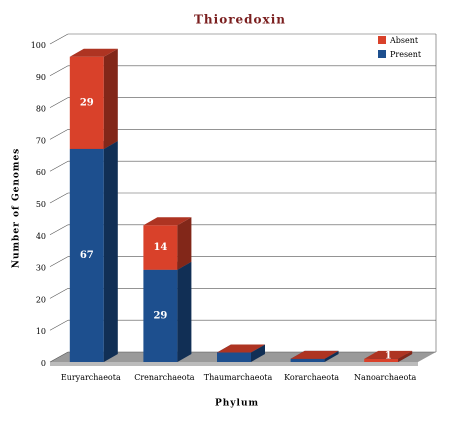  I want to click on y-tick-label: 70, so click(41, 140).